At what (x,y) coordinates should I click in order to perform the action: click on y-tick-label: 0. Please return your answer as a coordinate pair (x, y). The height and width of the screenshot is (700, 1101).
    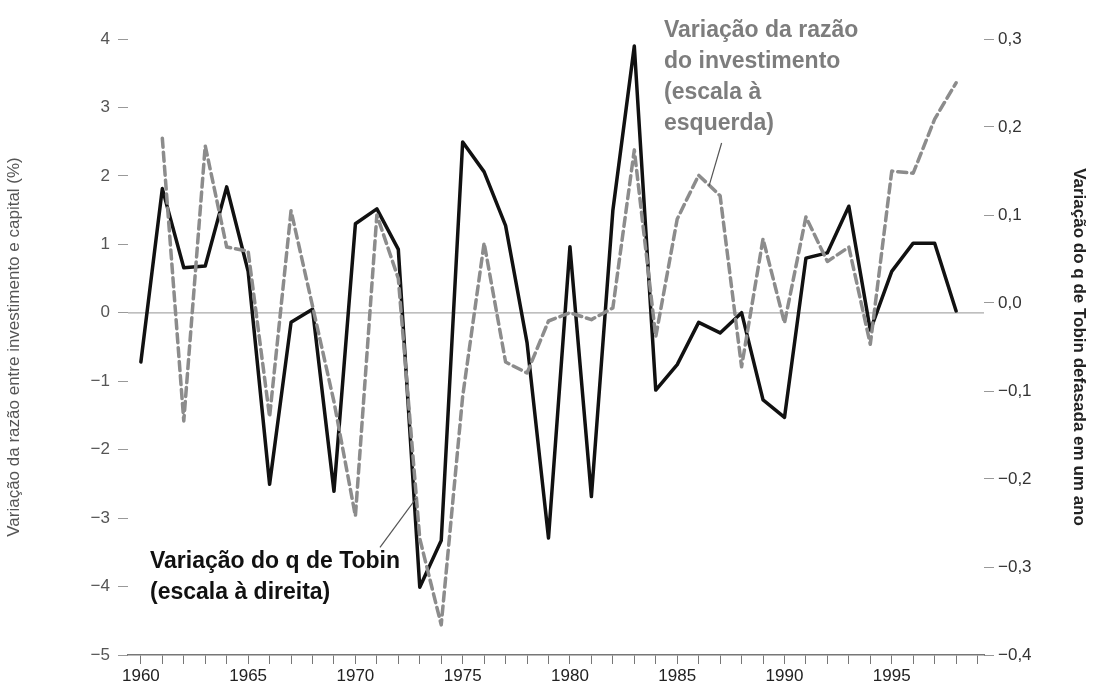
    Looking at the image, I should click on (105, 312).